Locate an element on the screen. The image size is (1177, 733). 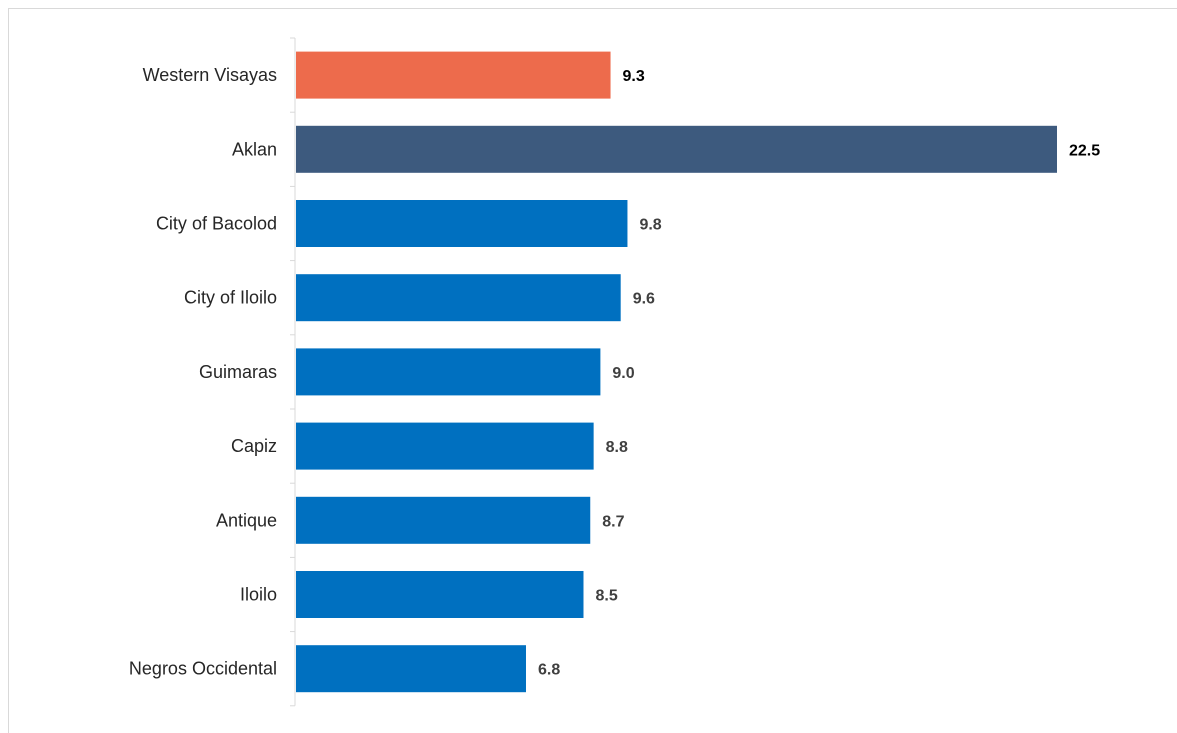
value-label: 9.8 is located at coordinates (650, 225).